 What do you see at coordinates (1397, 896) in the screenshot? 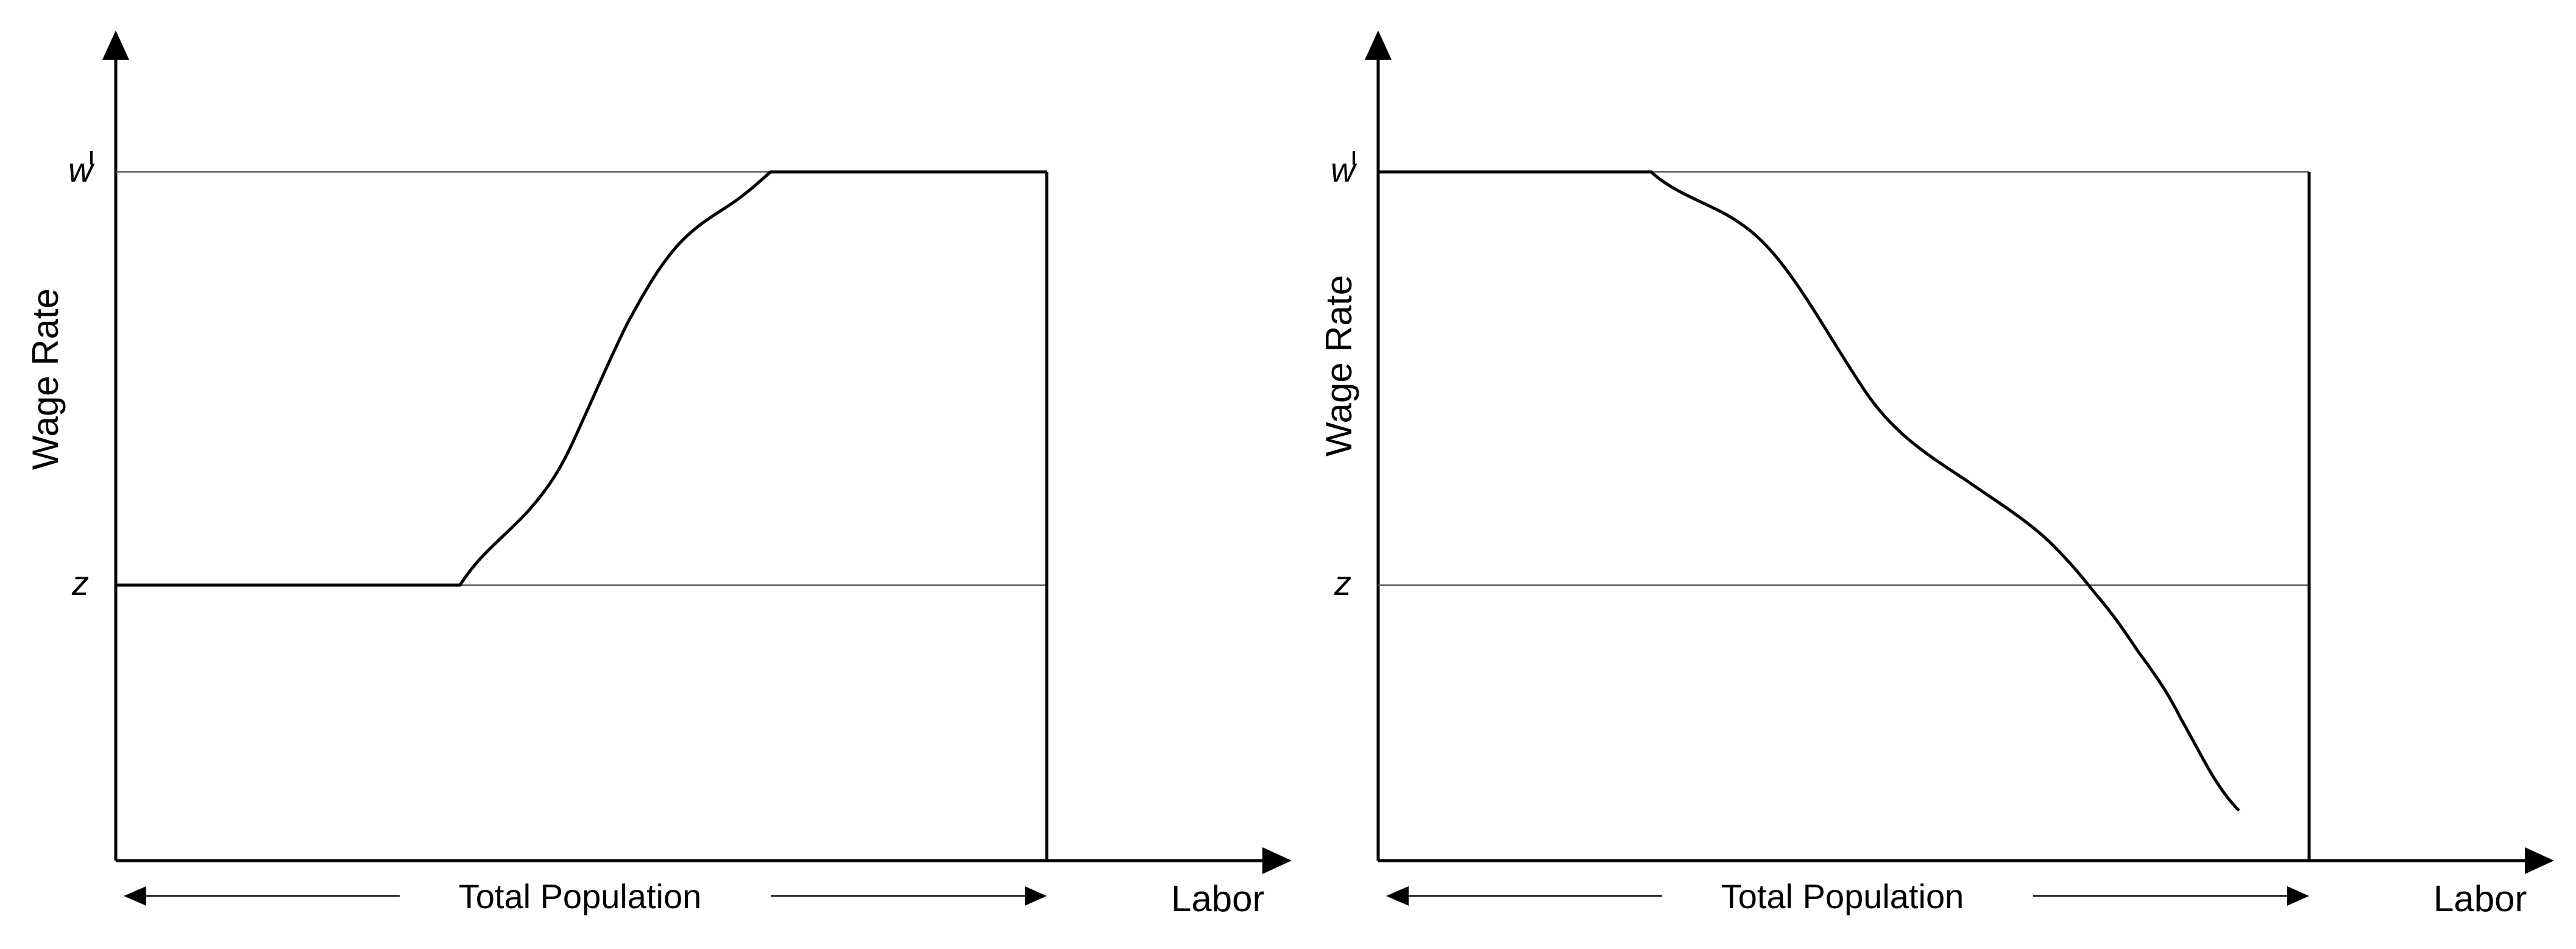
I see `right-population-arrowhead-left` at bounding box center [1397, 896].